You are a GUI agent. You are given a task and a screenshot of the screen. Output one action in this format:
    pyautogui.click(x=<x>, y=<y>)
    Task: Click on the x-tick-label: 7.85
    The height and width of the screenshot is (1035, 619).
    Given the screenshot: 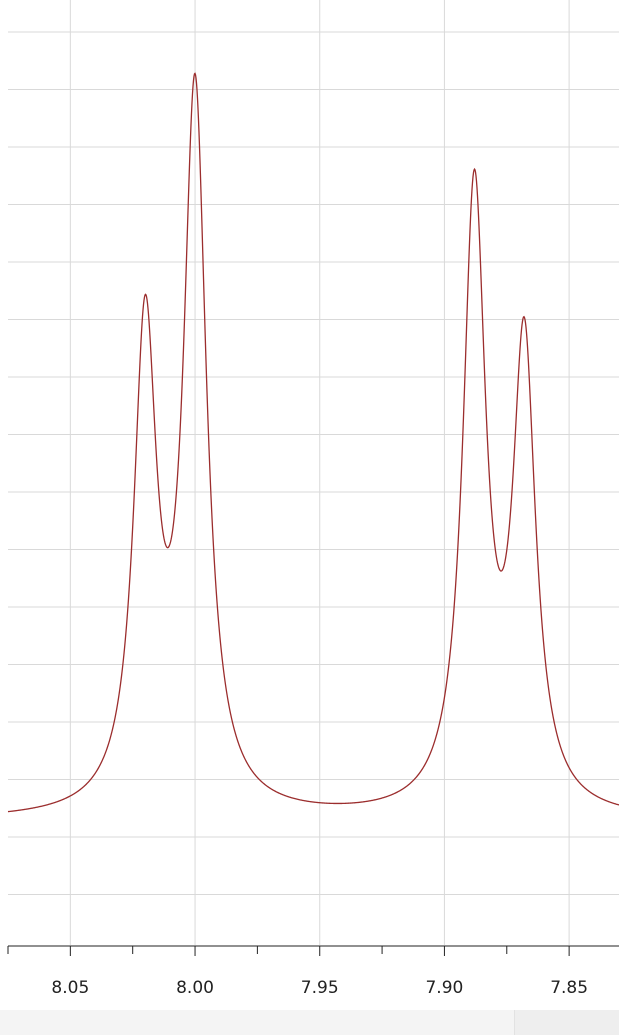 What is the action you would take?
    pyautogui.click(x=569, y=988)
    